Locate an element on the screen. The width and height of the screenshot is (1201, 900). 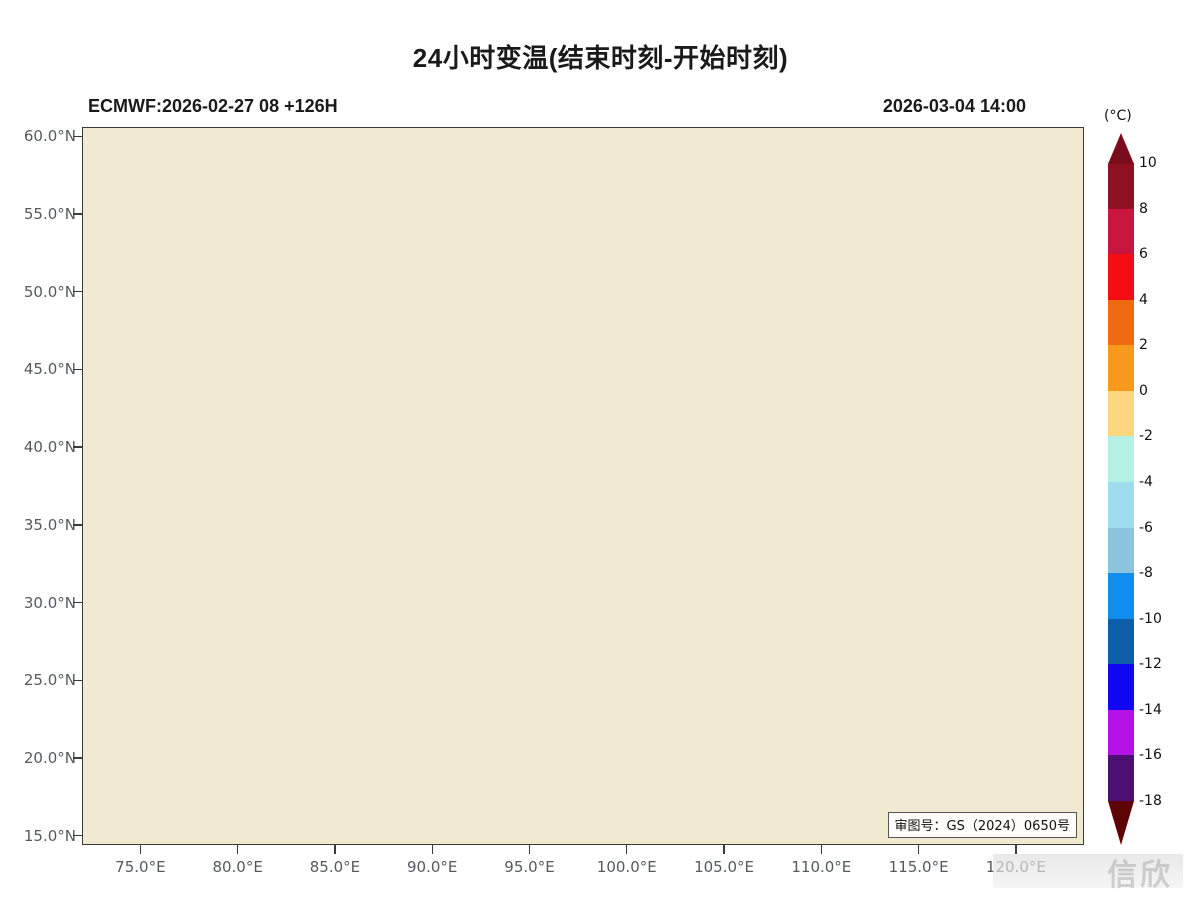
colorbar-tick-label: -18 is located at coordinates (1150, 801).